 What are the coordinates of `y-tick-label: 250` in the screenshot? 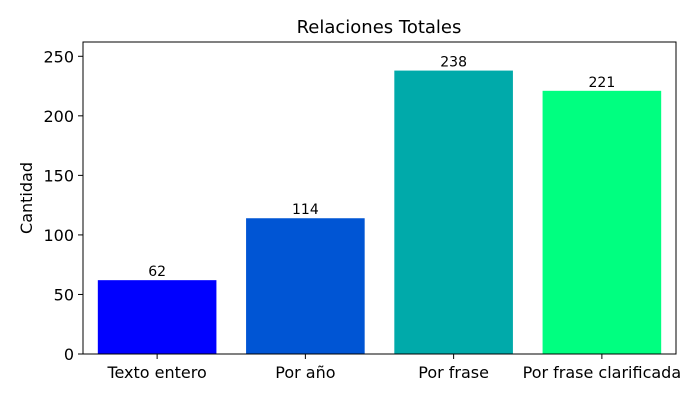 It's located at (58, 56).